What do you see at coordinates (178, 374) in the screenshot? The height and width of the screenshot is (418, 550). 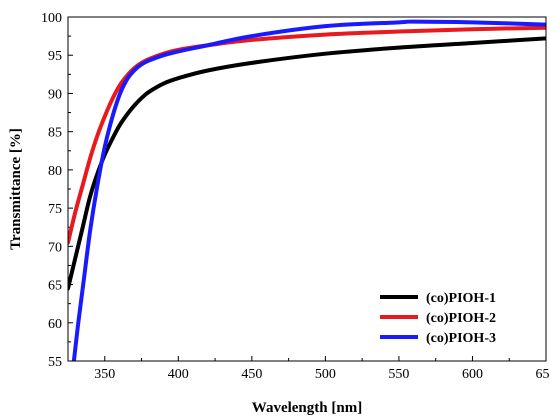 I see `x-tick-label: 400` at bounding box center [178, 374].